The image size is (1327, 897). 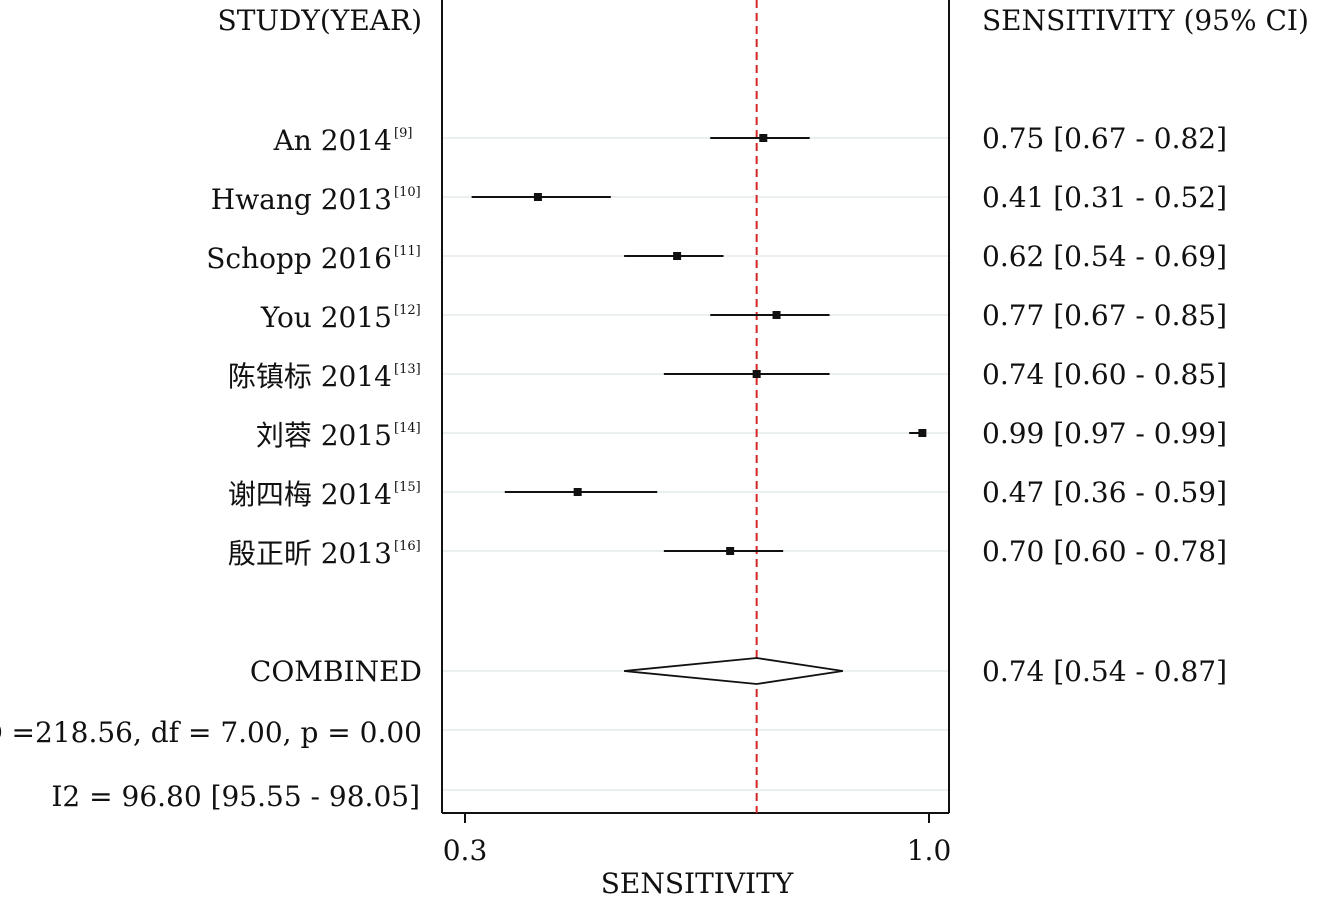 I want to click on study-value-label-5: 0.74 [0.60 - 0.85], so click(x=1104, y=374).